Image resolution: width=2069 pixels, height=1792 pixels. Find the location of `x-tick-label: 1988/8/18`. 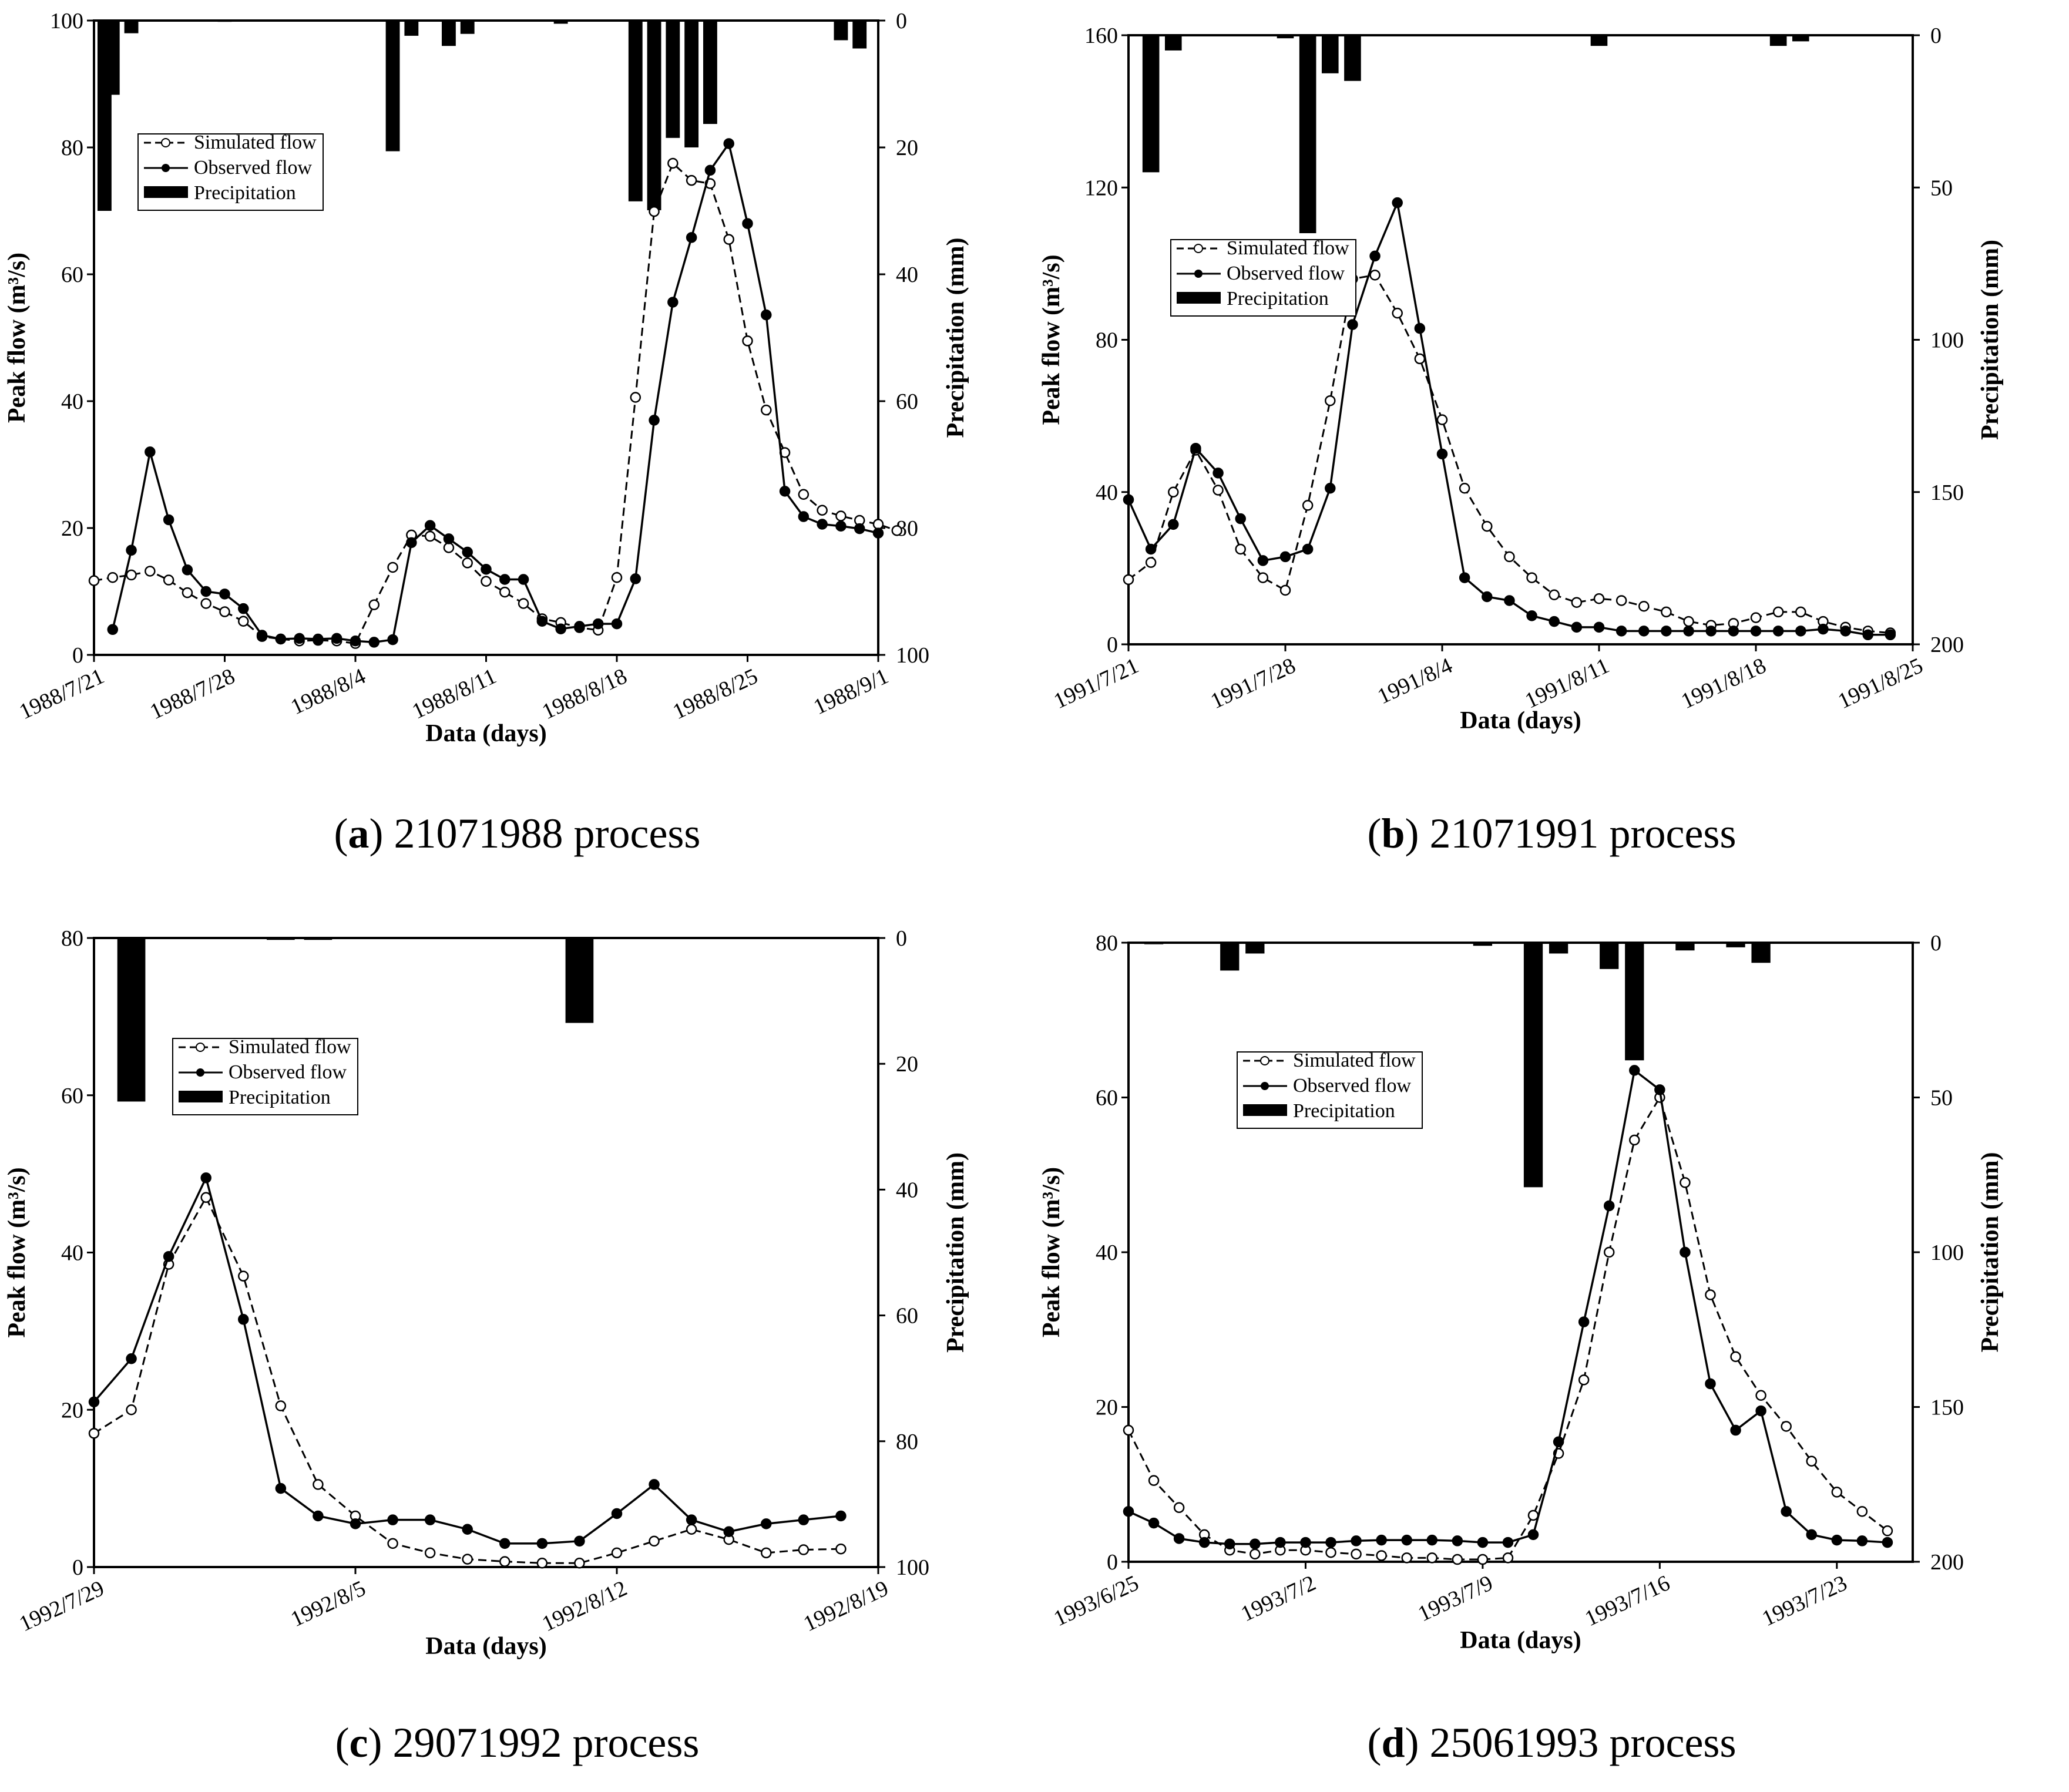

x-tick-label: 1988/8/18 is located at coordinates (584, 694).